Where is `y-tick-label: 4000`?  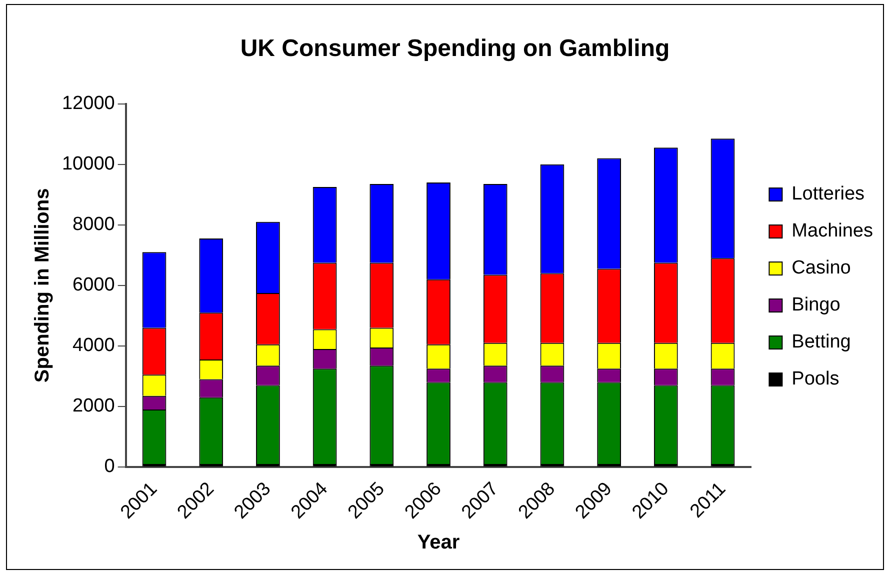
y-tick-label: 4000 is located at coordinates (93, 345).